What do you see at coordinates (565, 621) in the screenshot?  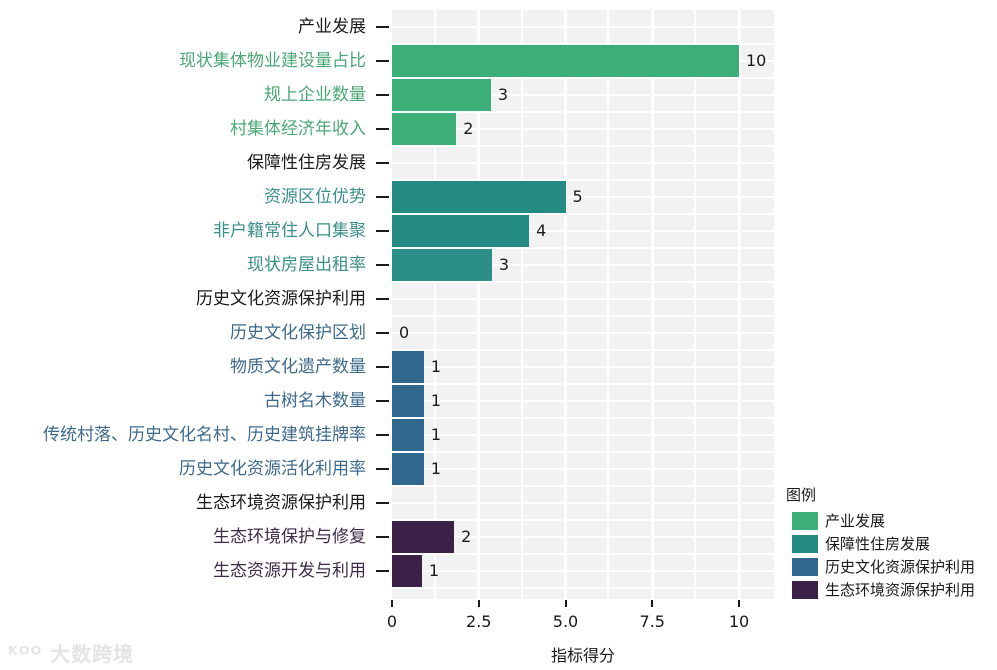 I see `x-tick-label: 5.0` at bounding box center [565, 621].